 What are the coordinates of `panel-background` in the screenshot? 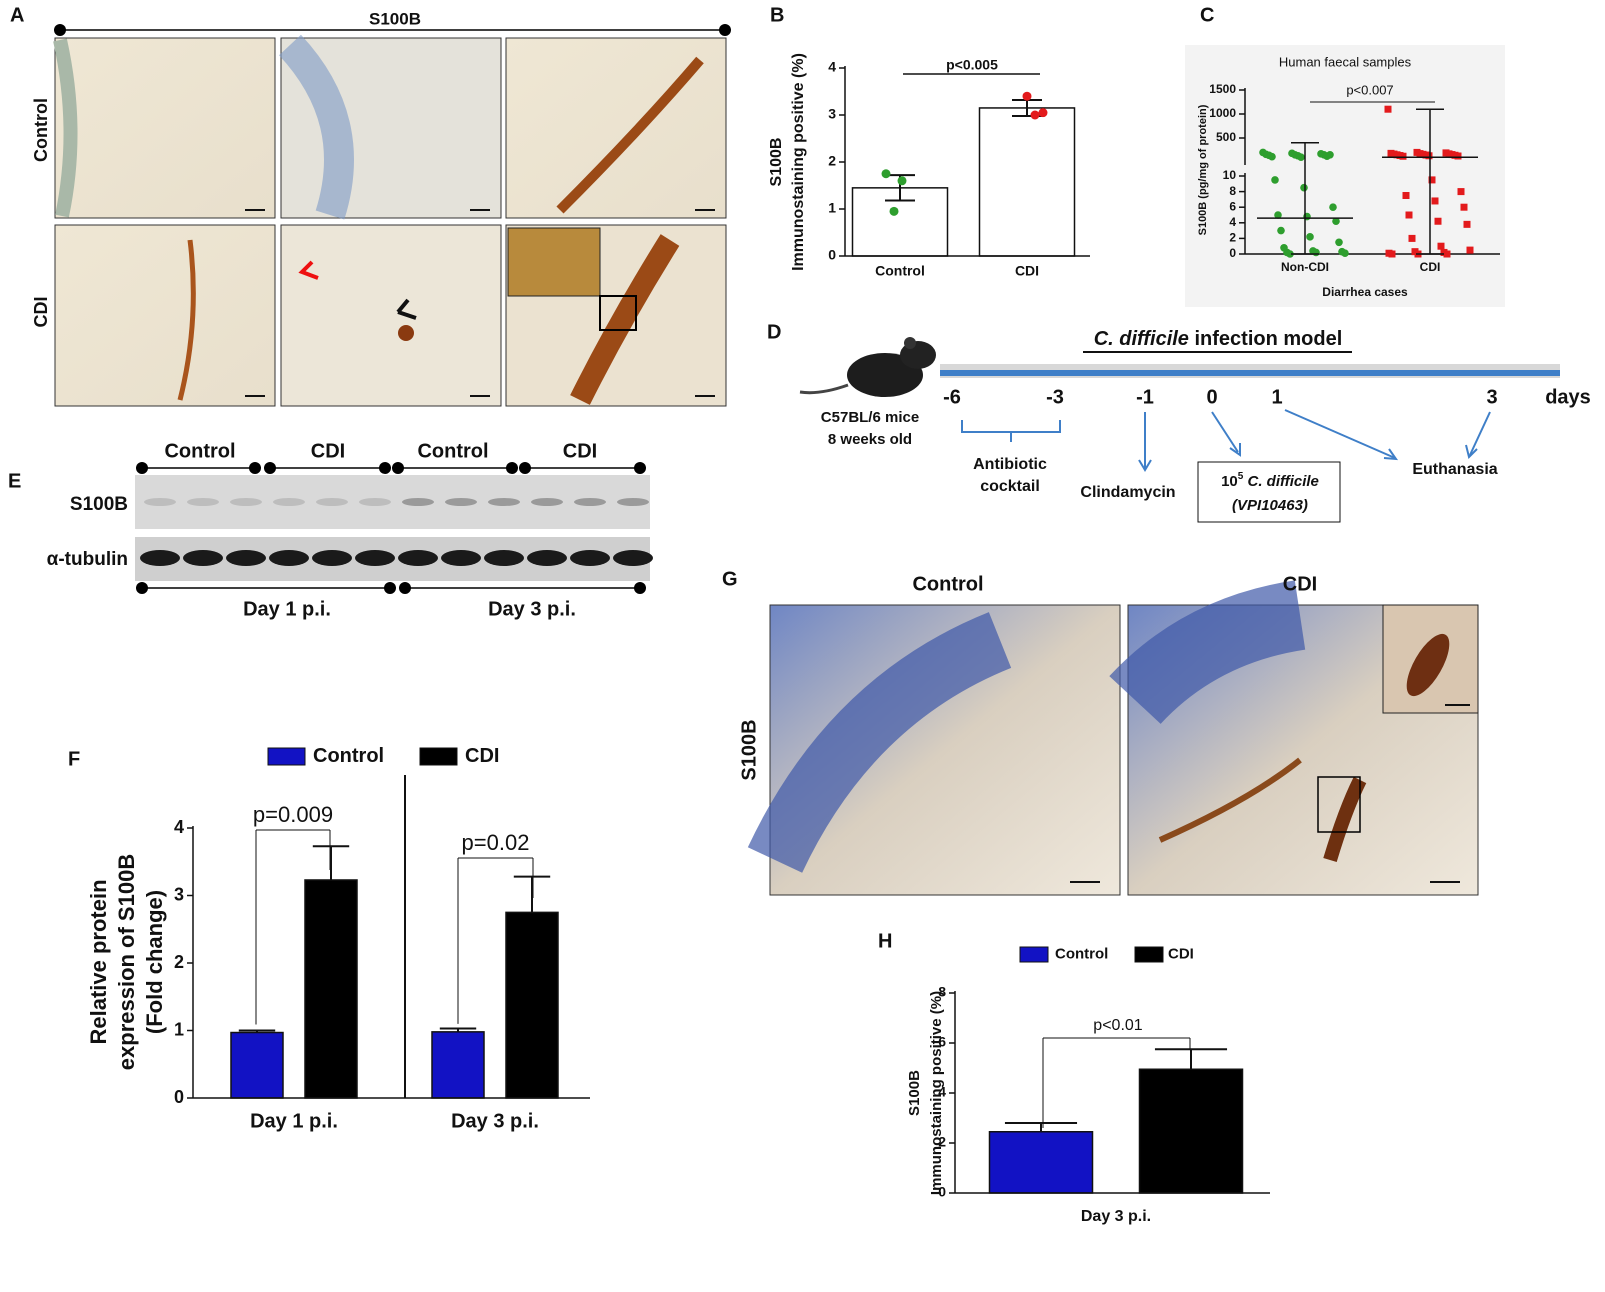 It's located at (1345, 176).